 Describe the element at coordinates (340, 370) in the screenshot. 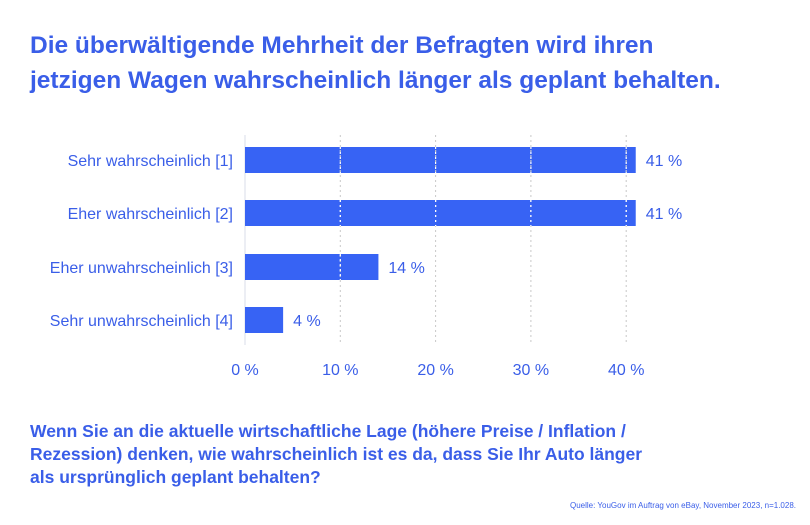

I see `x-tick-label: 10 %` at that location.